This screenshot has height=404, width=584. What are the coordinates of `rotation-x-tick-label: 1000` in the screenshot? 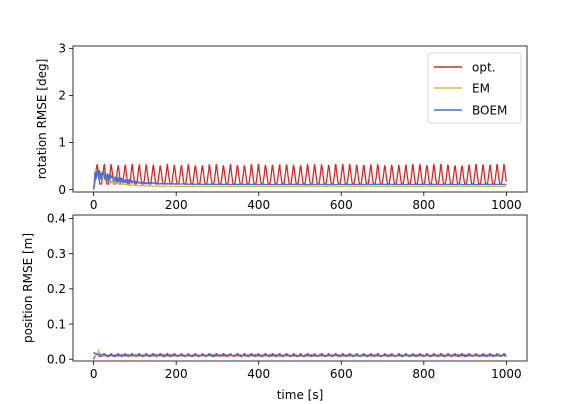 It's located at (506, 205).